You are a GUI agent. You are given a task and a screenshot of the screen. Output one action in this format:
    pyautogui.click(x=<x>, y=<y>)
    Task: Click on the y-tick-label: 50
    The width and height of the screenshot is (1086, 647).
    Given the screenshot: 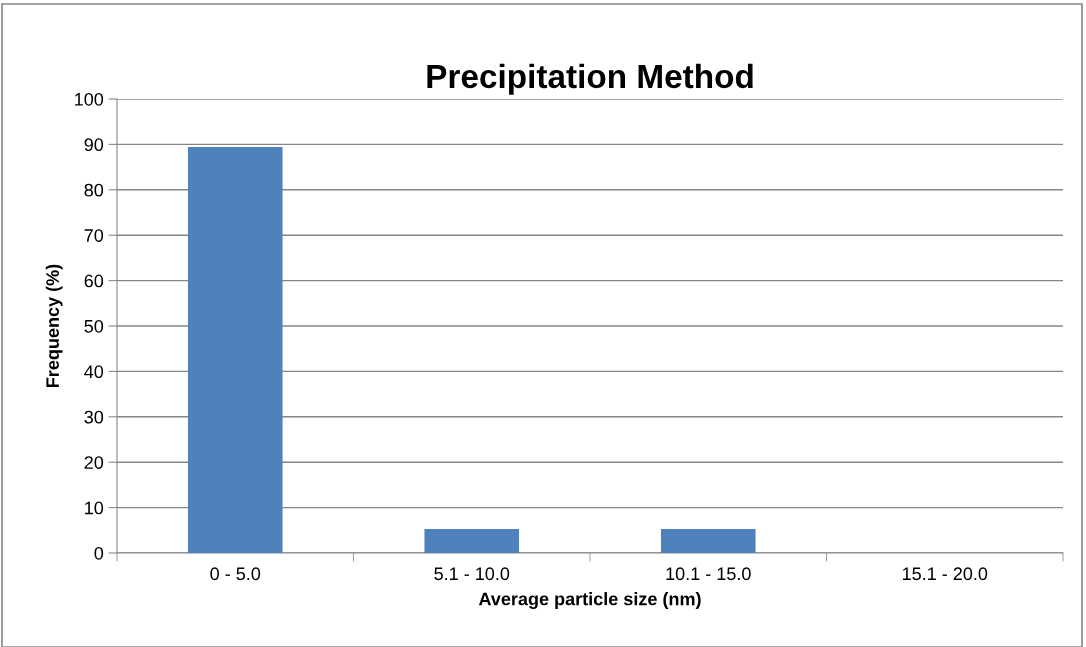 What is the action you would take?
    pyautogui.click(x=94, y=326)
    